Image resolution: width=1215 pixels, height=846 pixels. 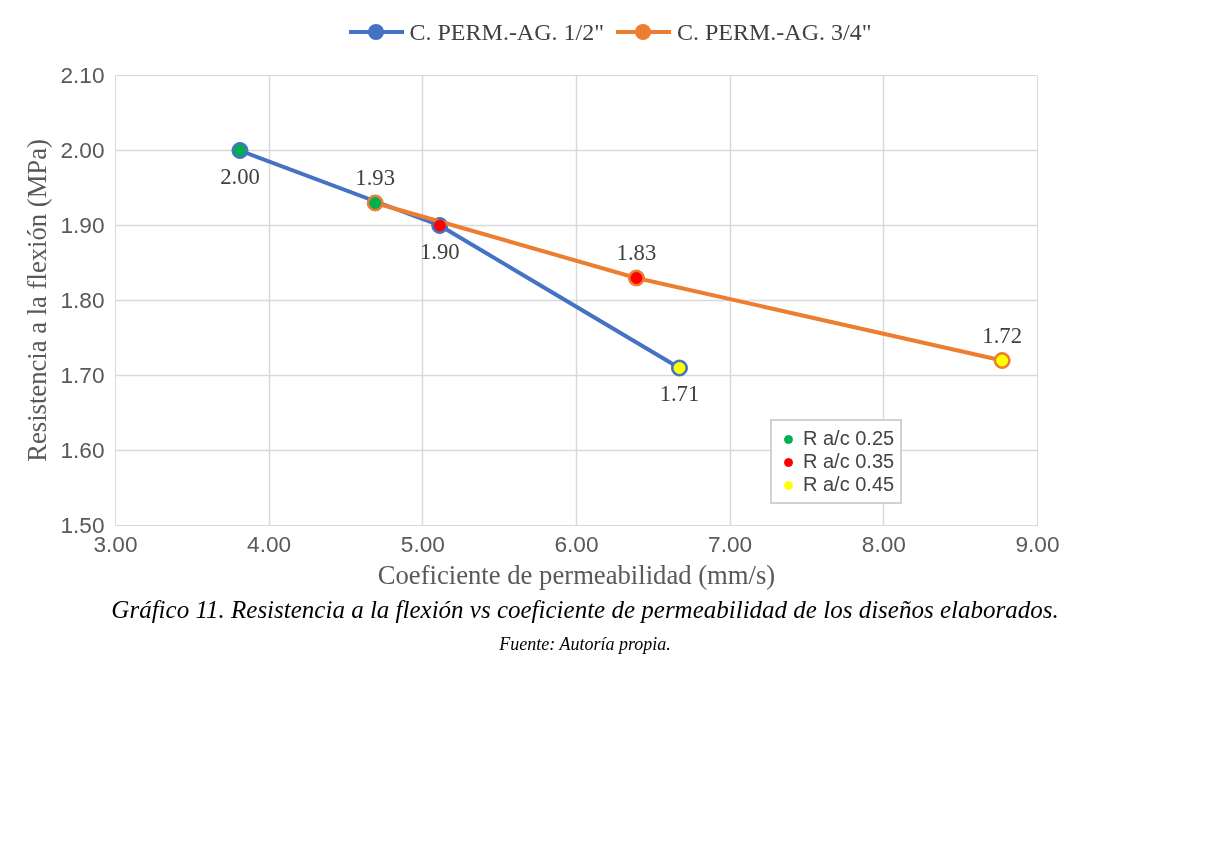 What do you see at coordinates (849, 461) in the screenshot?
I see `legend-label: R a/c 0.35` at bounding box center [849, 461].